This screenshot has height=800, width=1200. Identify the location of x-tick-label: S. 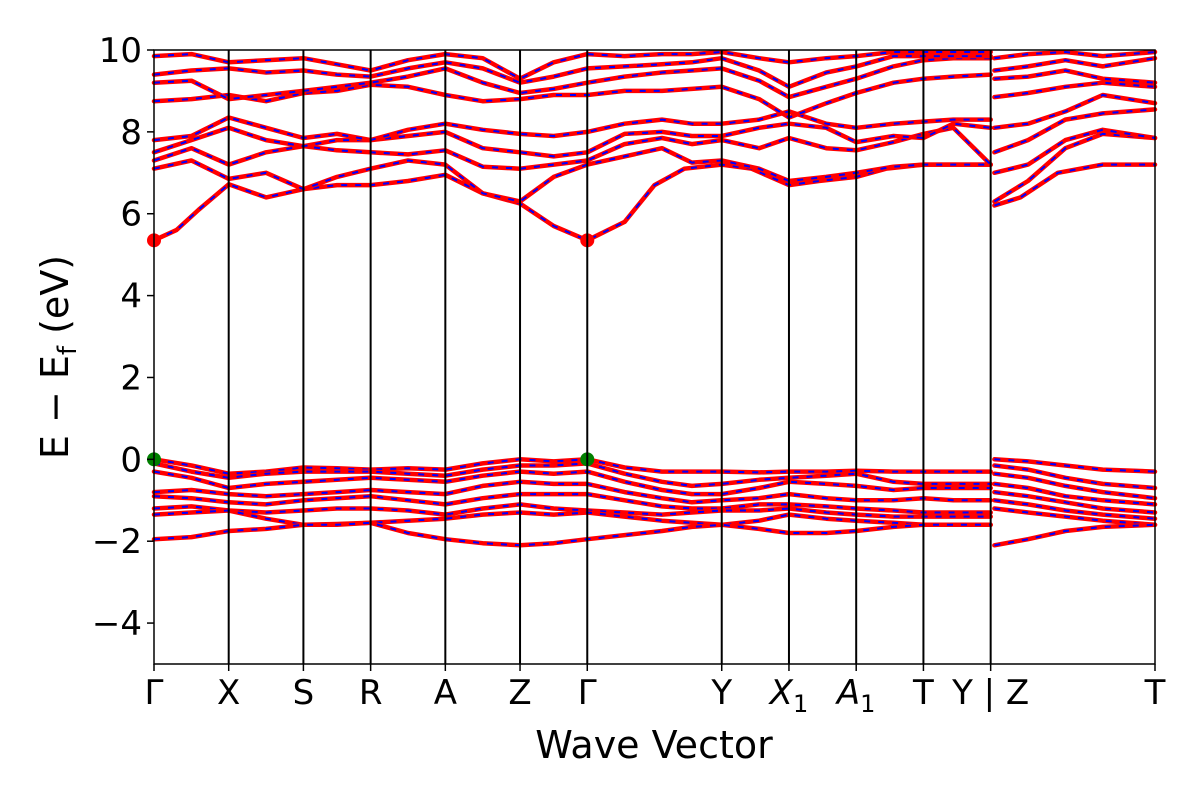
(304, 693).